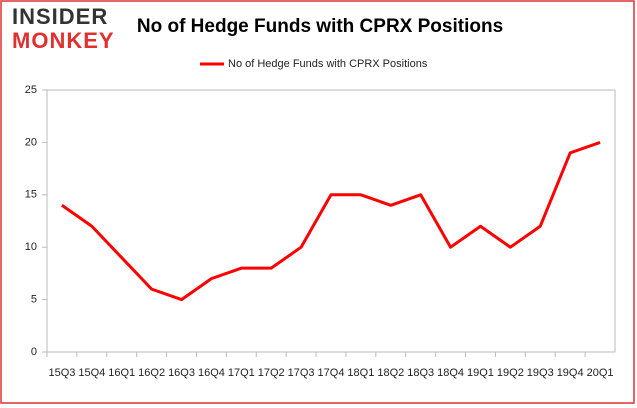 This screenshot has height=408, width=637. What do you see at coordinates (390, 373) in the screenshot?
I see `x-tick-label: 18Q2` at bounding box center [390, 373].